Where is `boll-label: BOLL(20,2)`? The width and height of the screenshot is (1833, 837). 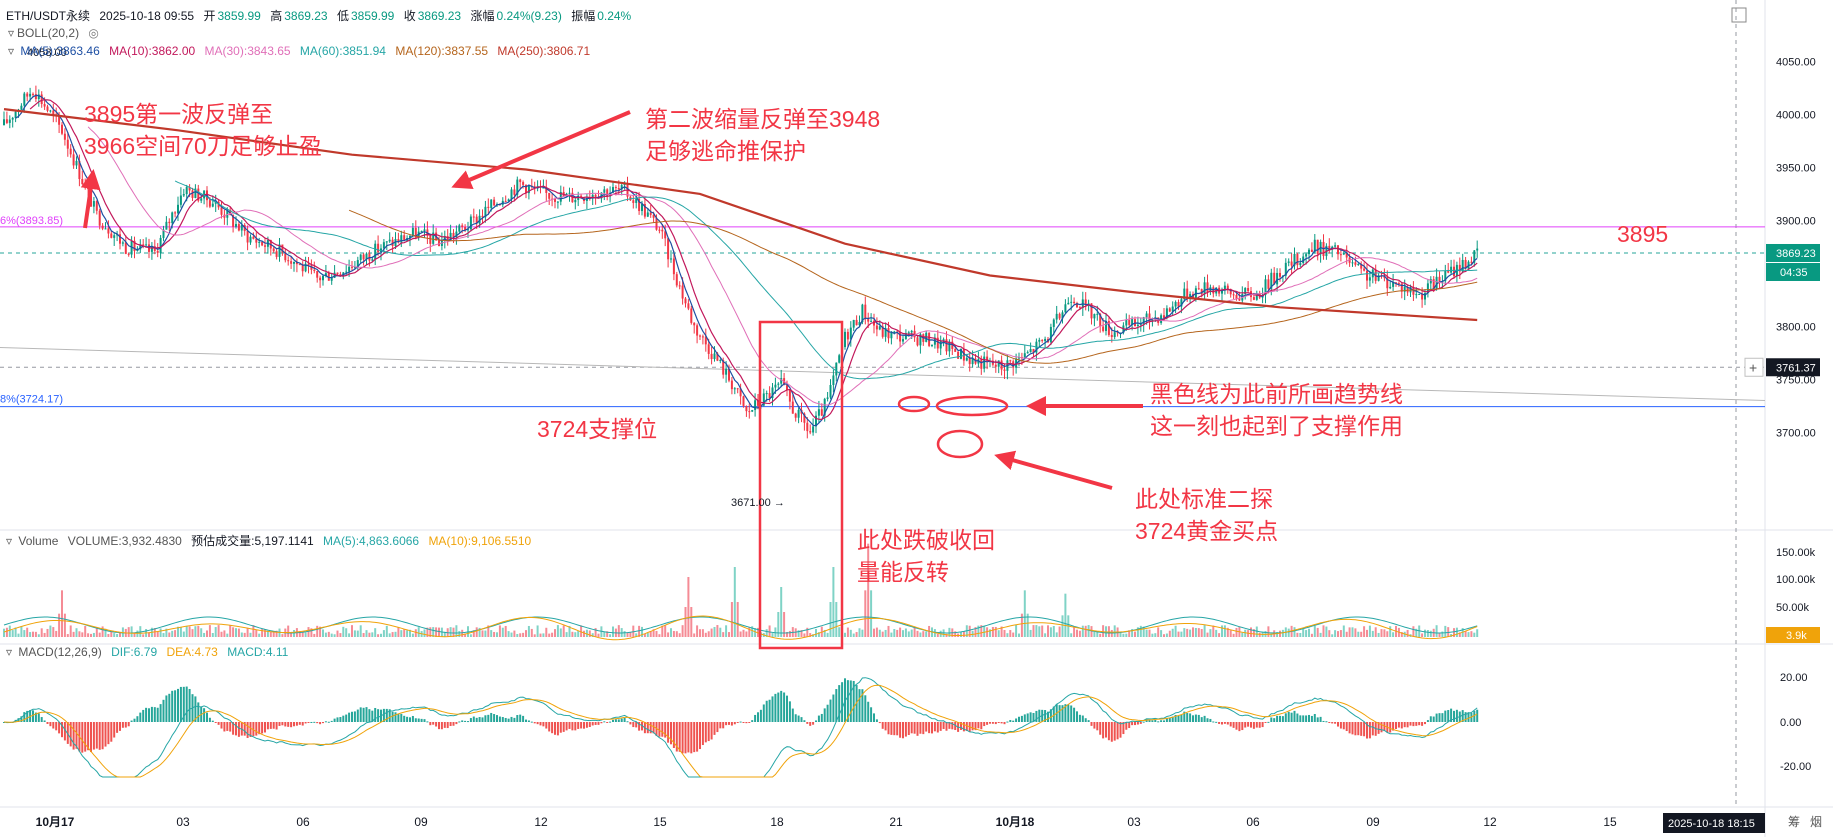 boll-label: BOLL(20,2) is located at coordinates (48, 33).